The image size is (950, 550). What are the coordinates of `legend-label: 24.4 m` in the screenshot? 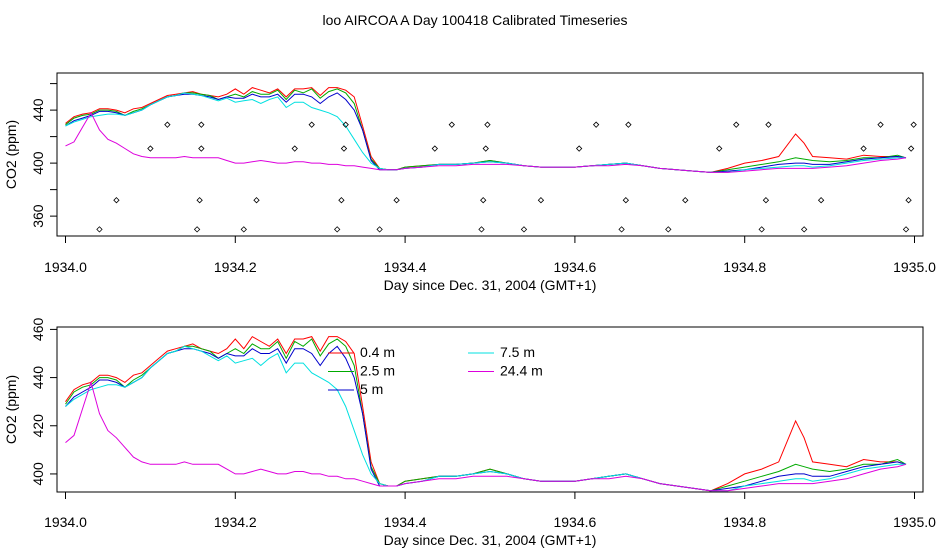 It's located at (521, 371).